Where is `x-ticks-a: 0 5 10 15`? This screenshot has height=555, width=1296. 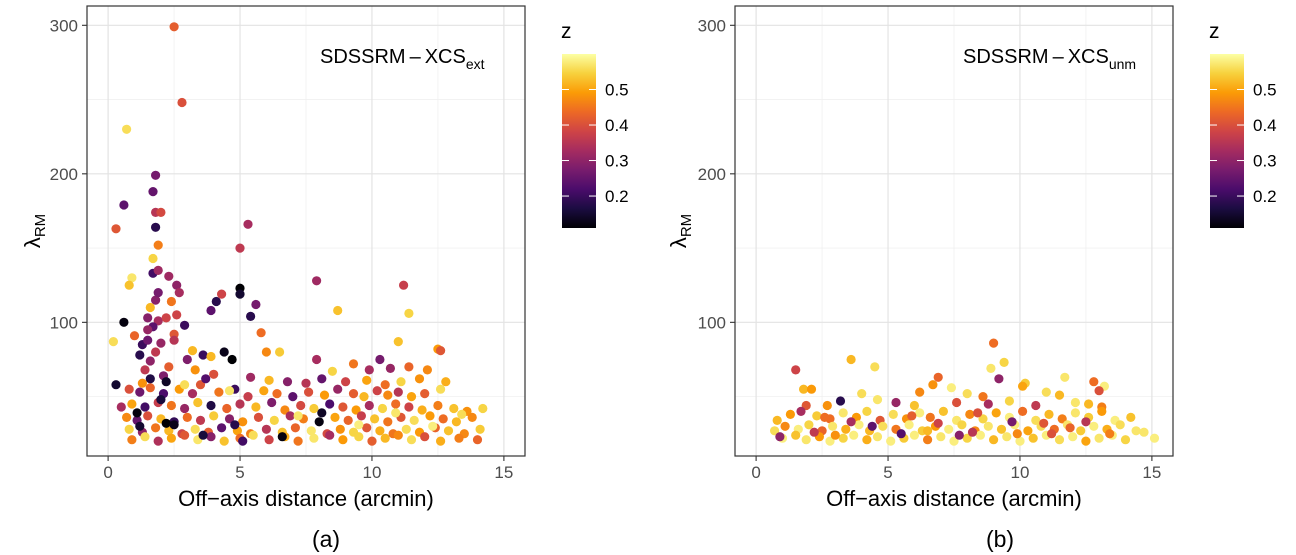 x-ticks-a: 0 5 10 15 is located at coordinates (308, 469).